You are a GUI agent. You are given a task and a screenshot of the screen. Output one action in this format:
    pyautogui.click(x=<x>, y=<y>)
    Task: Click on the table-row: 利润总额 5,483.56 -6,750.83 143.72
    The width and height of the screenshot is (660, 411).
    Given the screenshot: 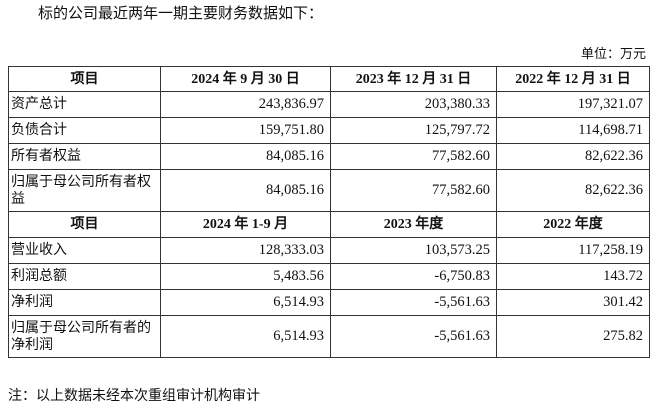 What is the action you would take?
    pyautogui.click(x=329, y=276)
    